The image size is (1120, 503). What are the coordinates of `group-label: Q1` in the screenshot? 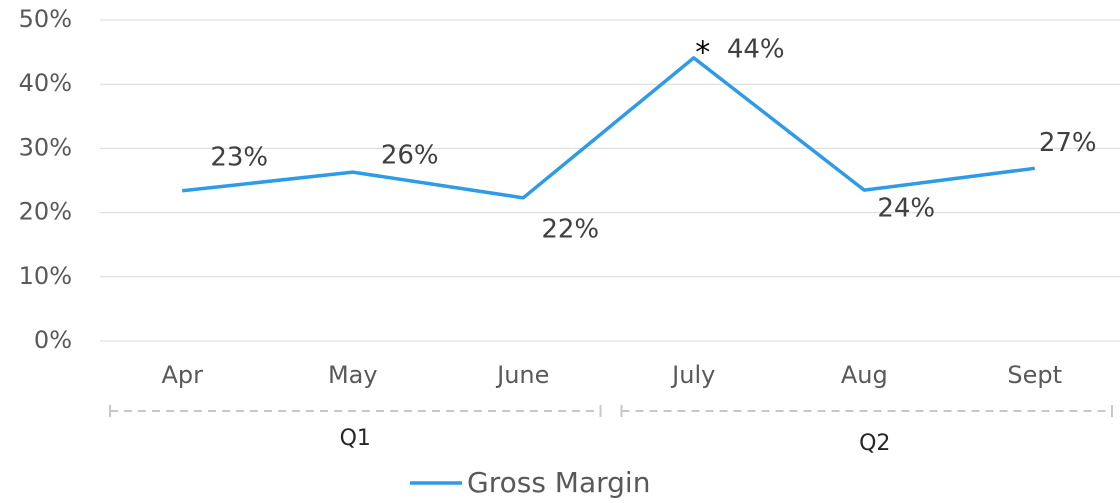 It's located at (355, 438).